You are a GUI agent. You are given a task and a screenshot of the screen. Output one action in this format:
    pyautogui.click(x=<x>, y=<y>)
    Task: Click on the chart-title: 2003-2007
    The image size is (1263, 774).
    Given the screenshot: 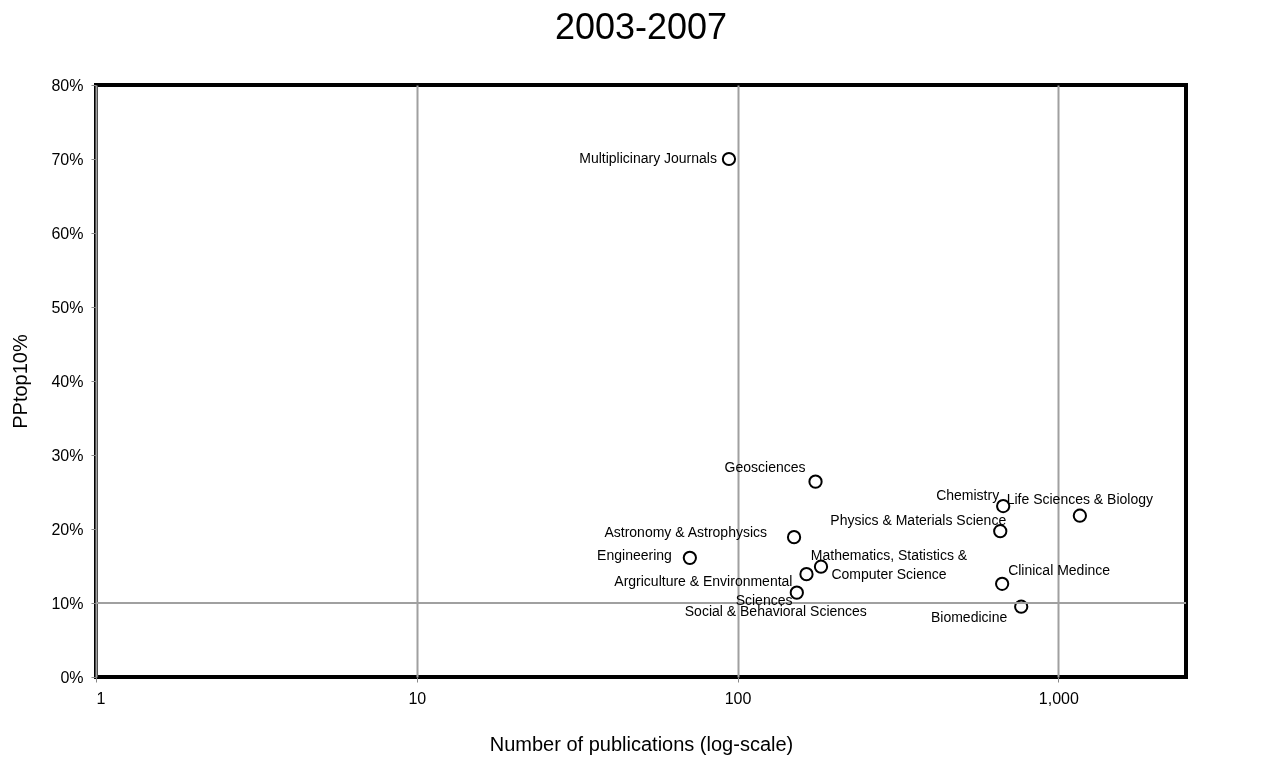 What is the action you would take?
    pyautogui.click(x=641, y=26)
    